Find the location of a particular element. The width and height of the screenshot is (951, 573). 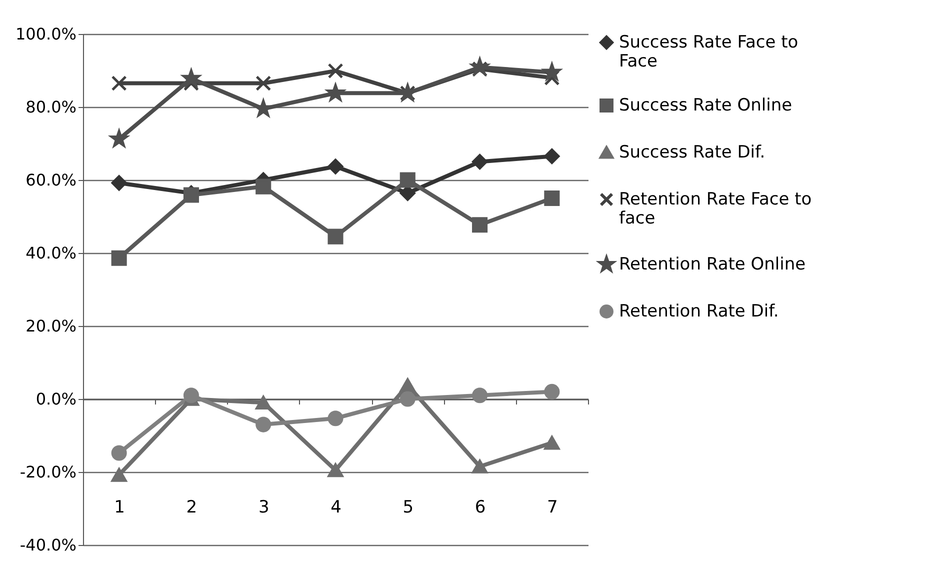

legend-label: Retention Rate Dif. is located at coordinates (699, 312).